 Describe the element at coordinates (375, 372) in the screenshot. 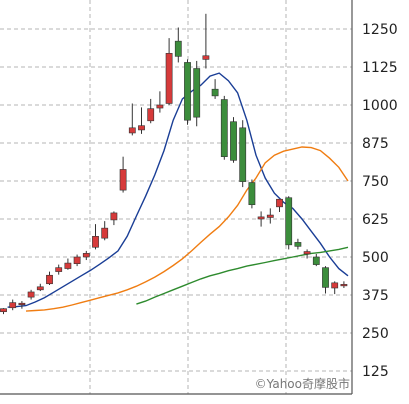

I see `y-tick-label: 125` at that location.